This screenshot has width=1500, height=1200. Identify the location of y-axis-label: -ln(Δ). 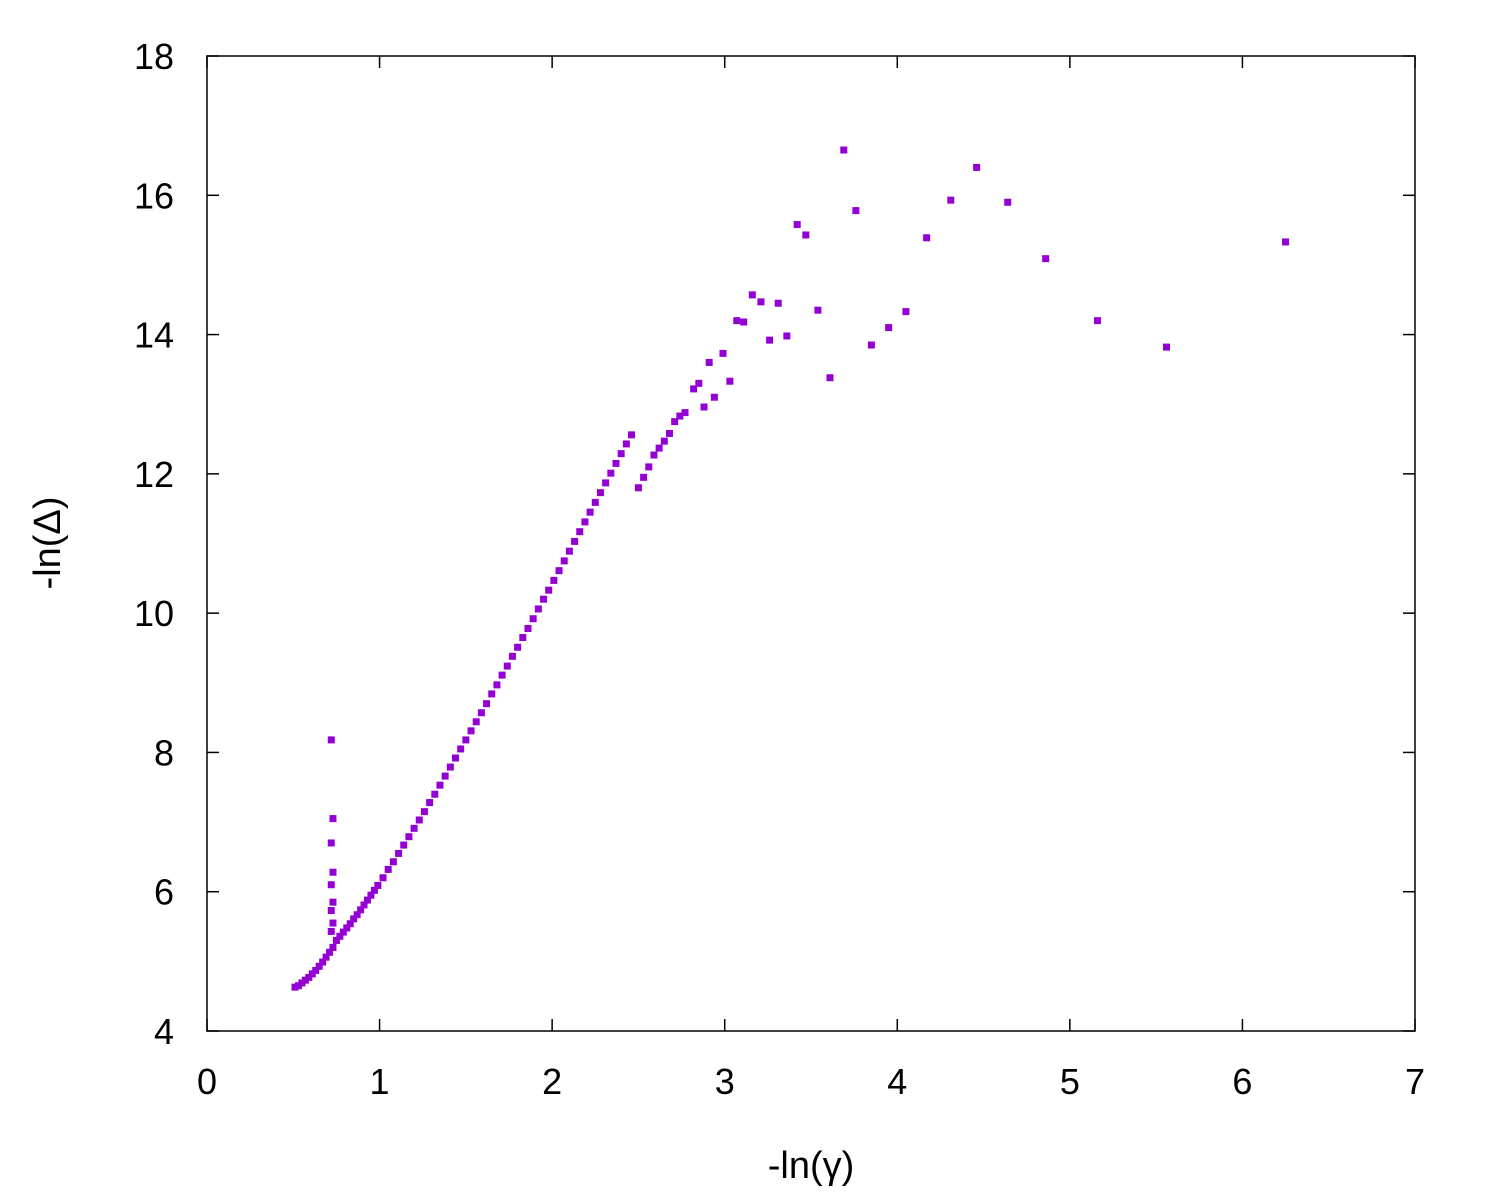
(48, 543).